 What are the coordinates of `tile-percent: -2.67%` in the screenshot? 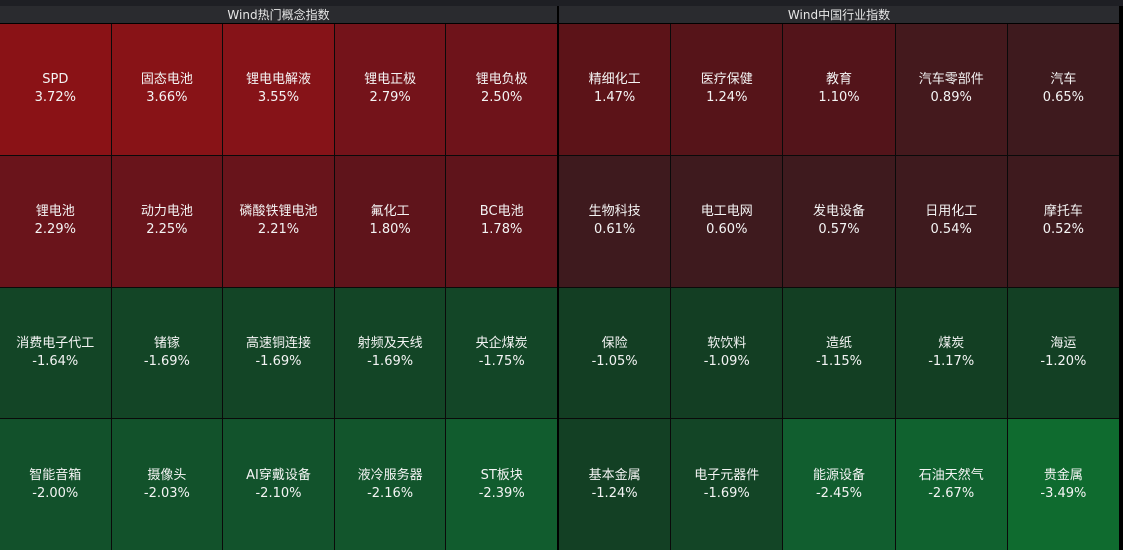 It's located at (951, 493).